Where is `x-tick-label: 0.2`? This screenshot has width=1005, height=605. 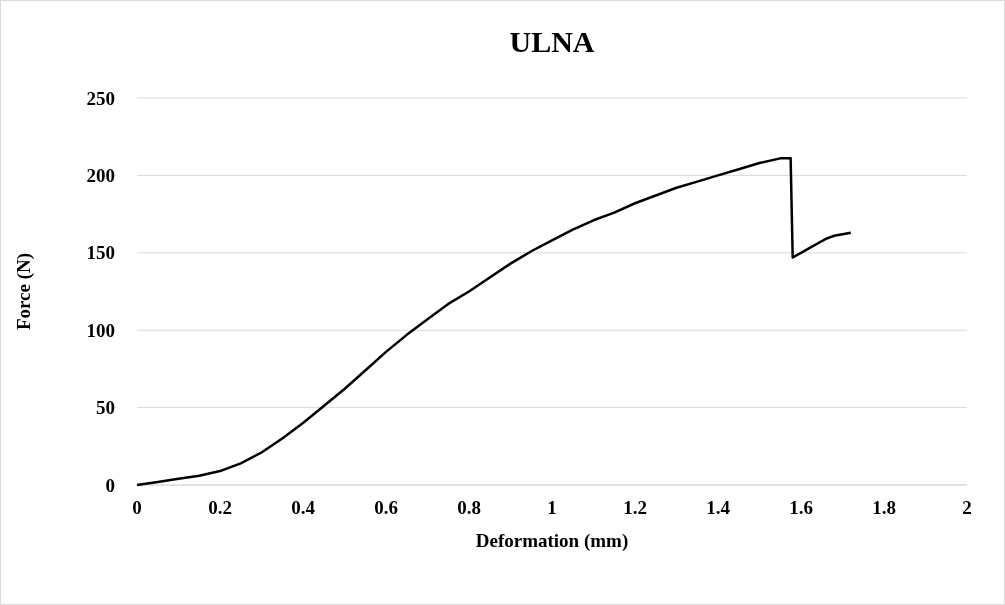
x-tick-label: 0.2 is located at coordinates (220, 507).